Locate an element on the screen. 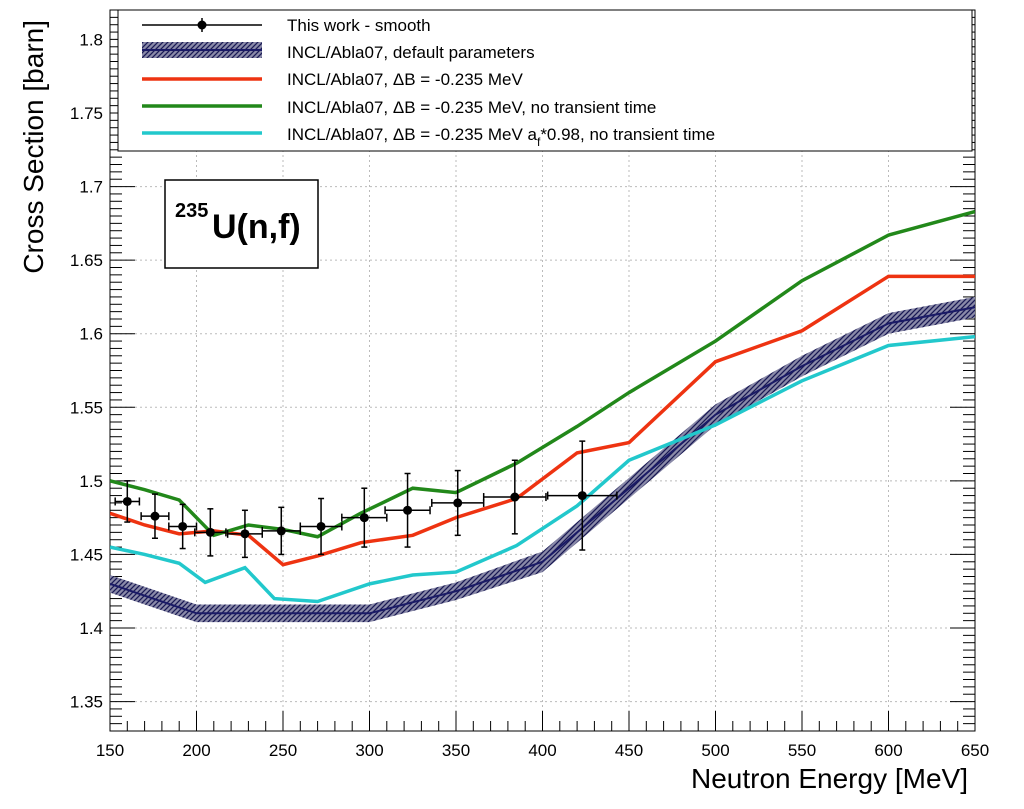 Image resolution: width=1024 pixels, height=809 pixels. annotation-superscript: 235 is located at coordinates (191, 211).